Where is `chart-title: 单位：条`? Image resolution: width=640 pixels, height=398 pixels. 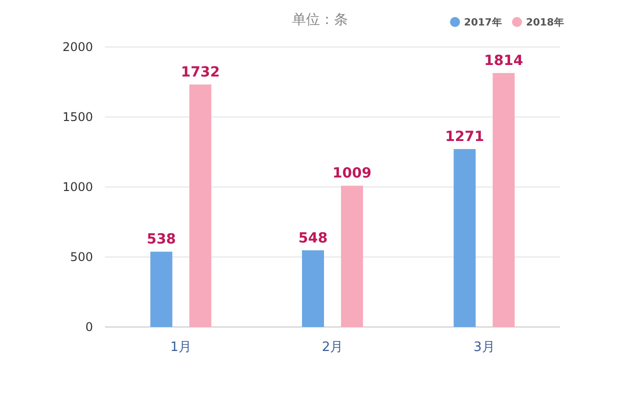 chart-title: 单位：条 is located at coordinates (320, 20).